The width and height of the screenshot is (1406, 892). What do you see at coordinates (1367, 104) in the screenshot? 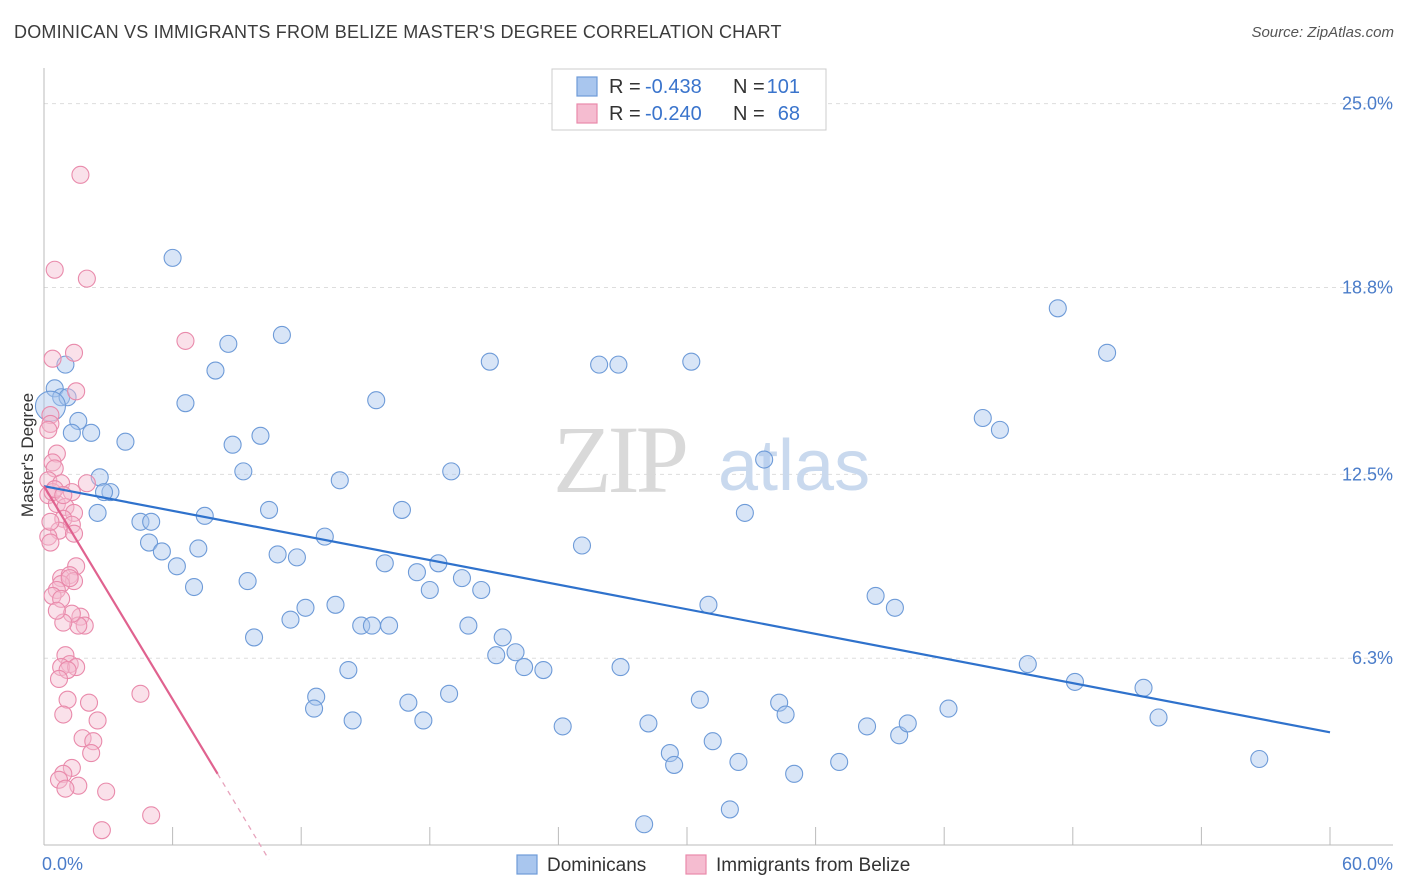
I see `y-tick-label: 25.0%` at bounding box center [1367, 104].